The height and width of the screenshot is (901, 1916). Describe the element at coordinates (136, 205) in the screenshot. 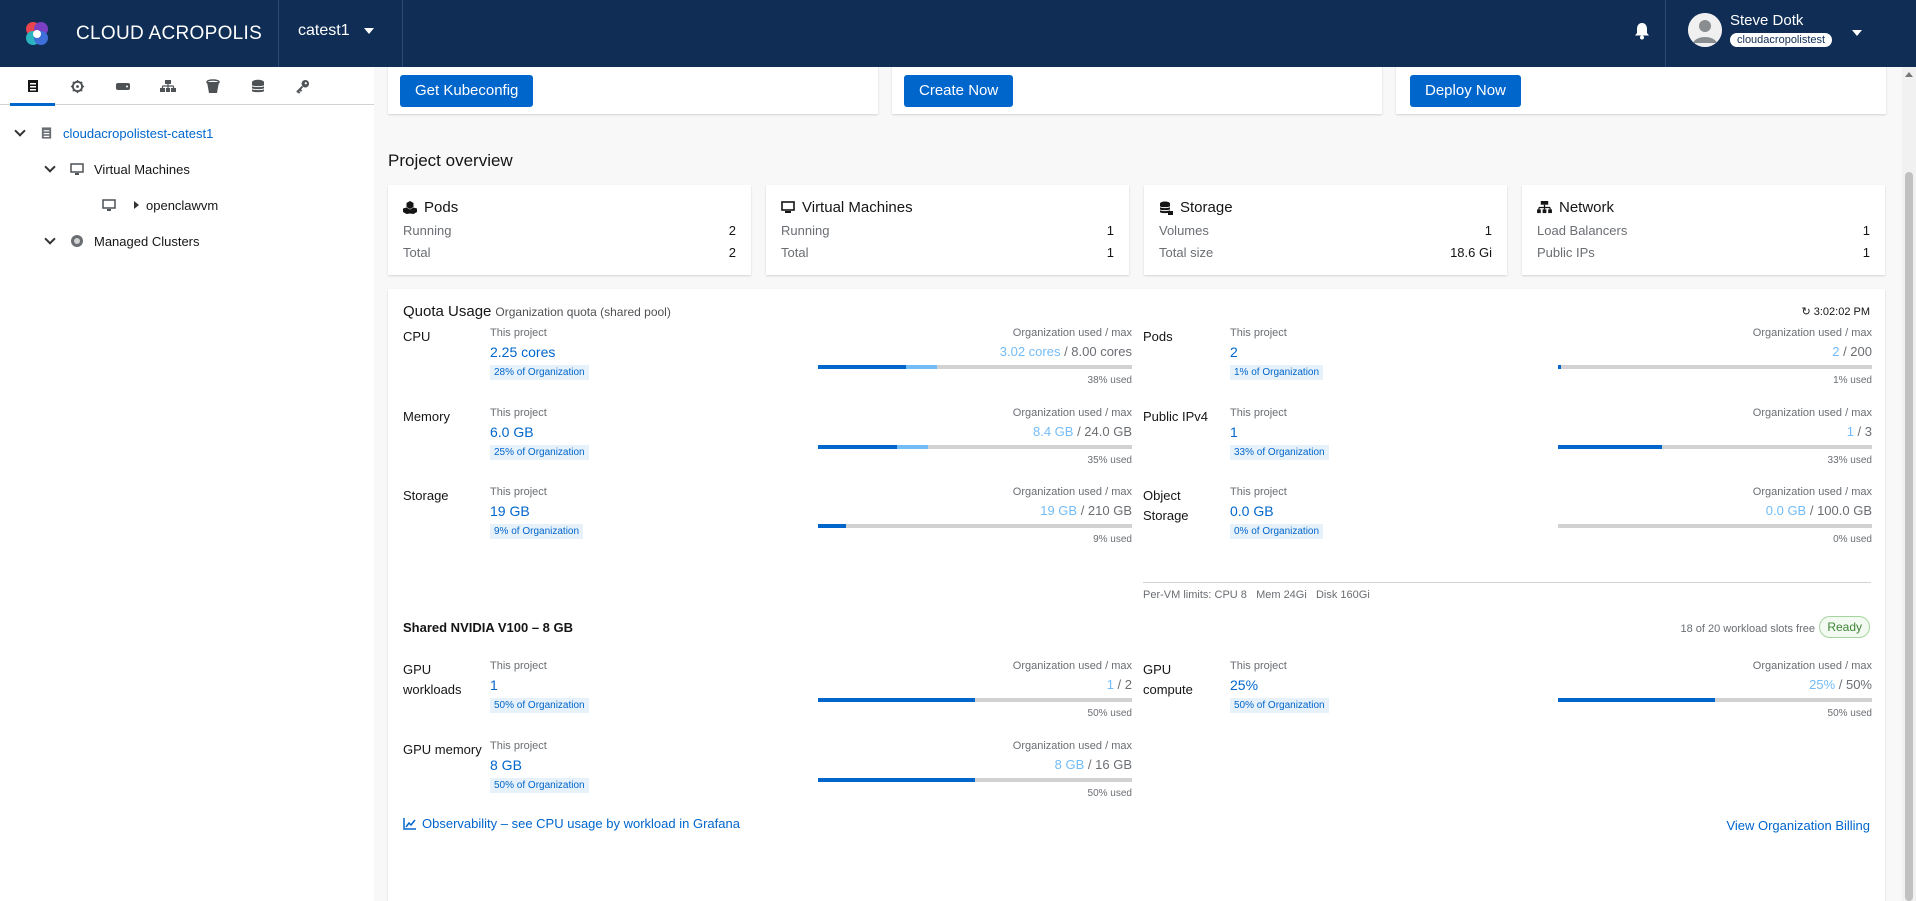

I see `caret-right-icon` at that location.